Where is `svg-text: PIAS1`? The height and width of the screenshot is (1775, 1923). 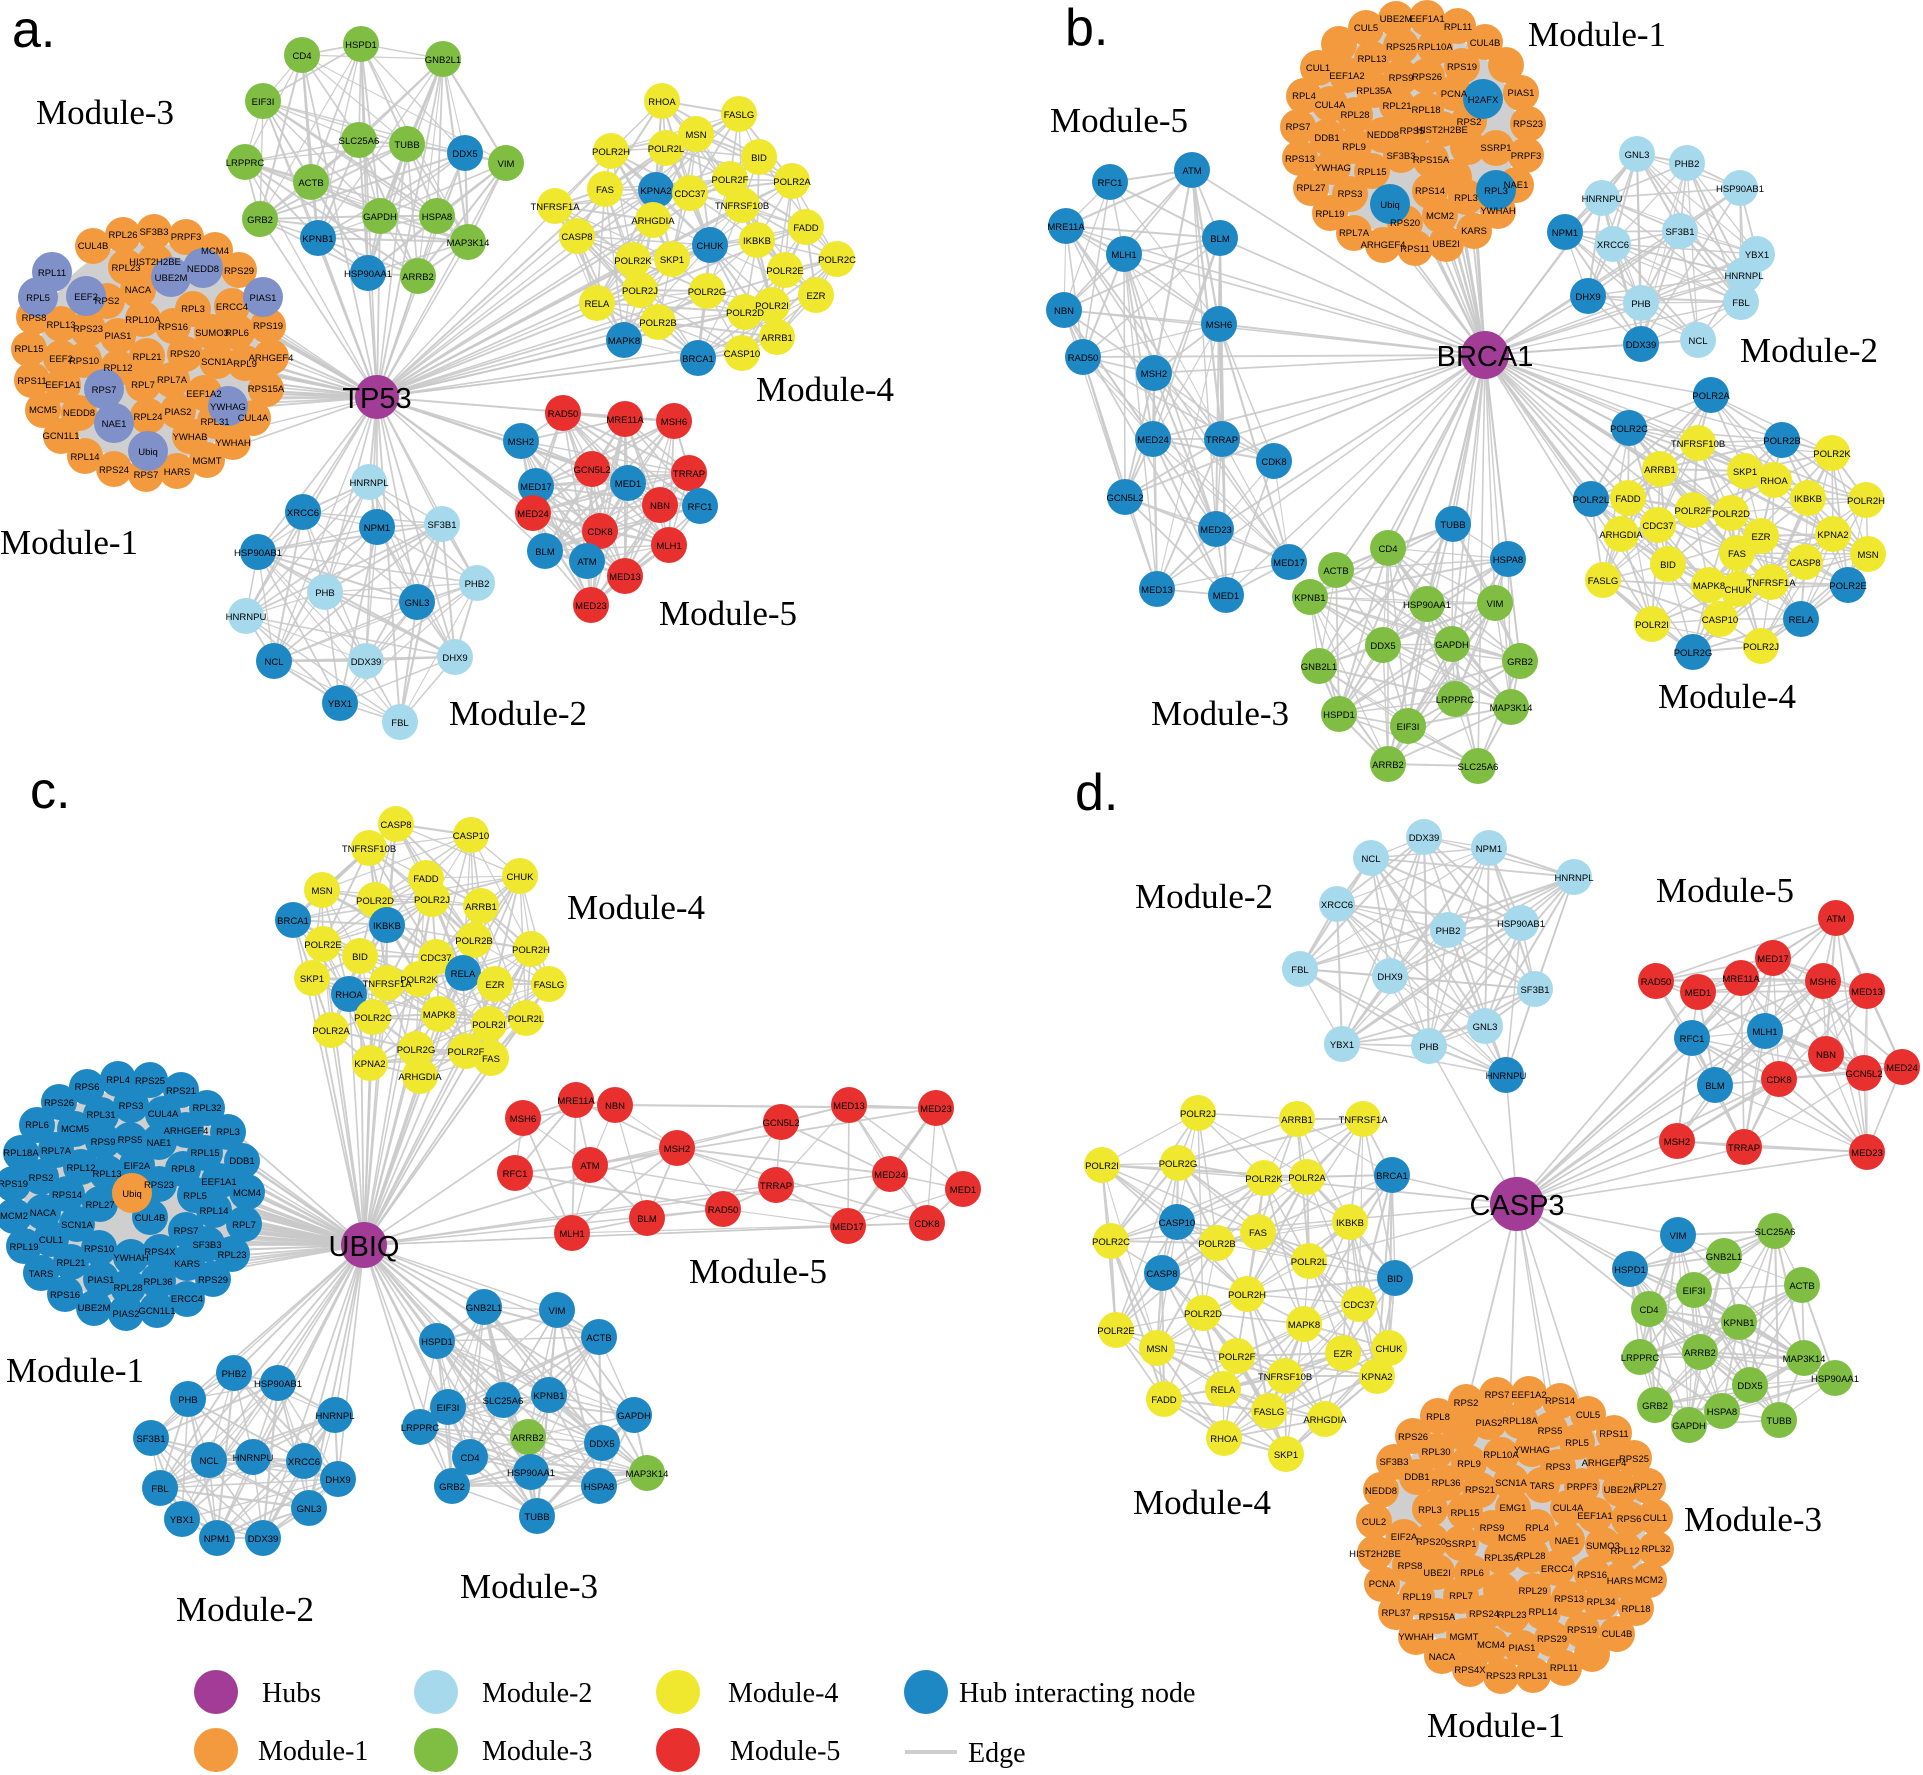 svg-text: PIAS1 is located at coordinates (101, 1280).